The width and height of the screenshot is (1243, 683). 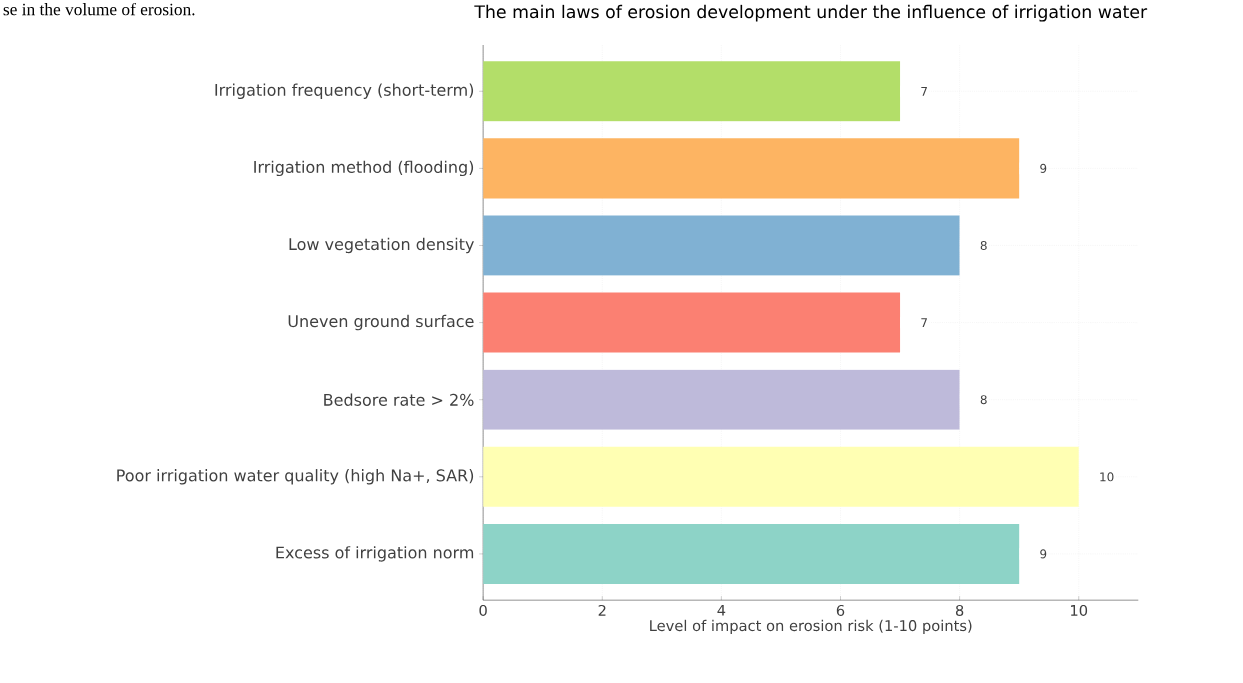 I want to click on y-tick-label: Bedsore rate > 2%, so click(x=399, y=399).